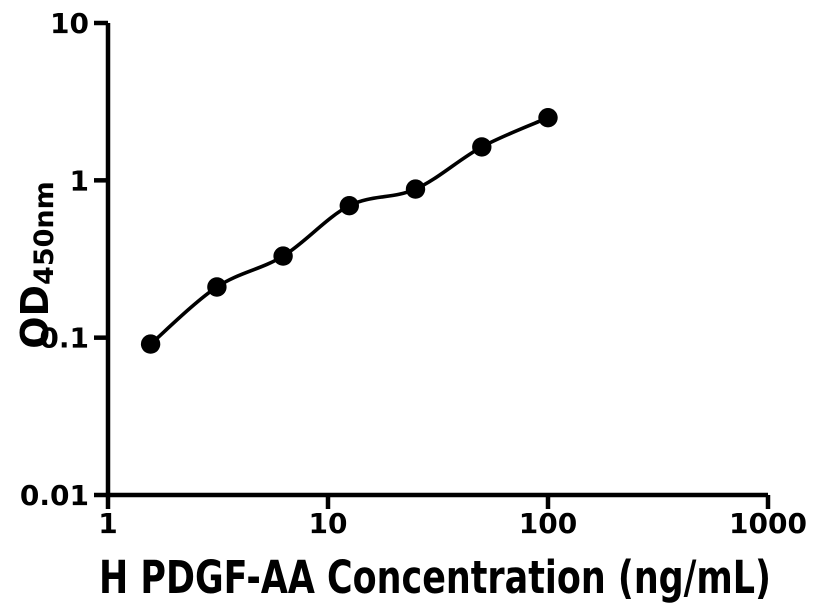 Image resolution: width=816 pixels, height=612 pixels. What do you see at coordinates (548, 523) in the screenshot?
I see `x-tick-label: 100` at bounding box center [548, 523].